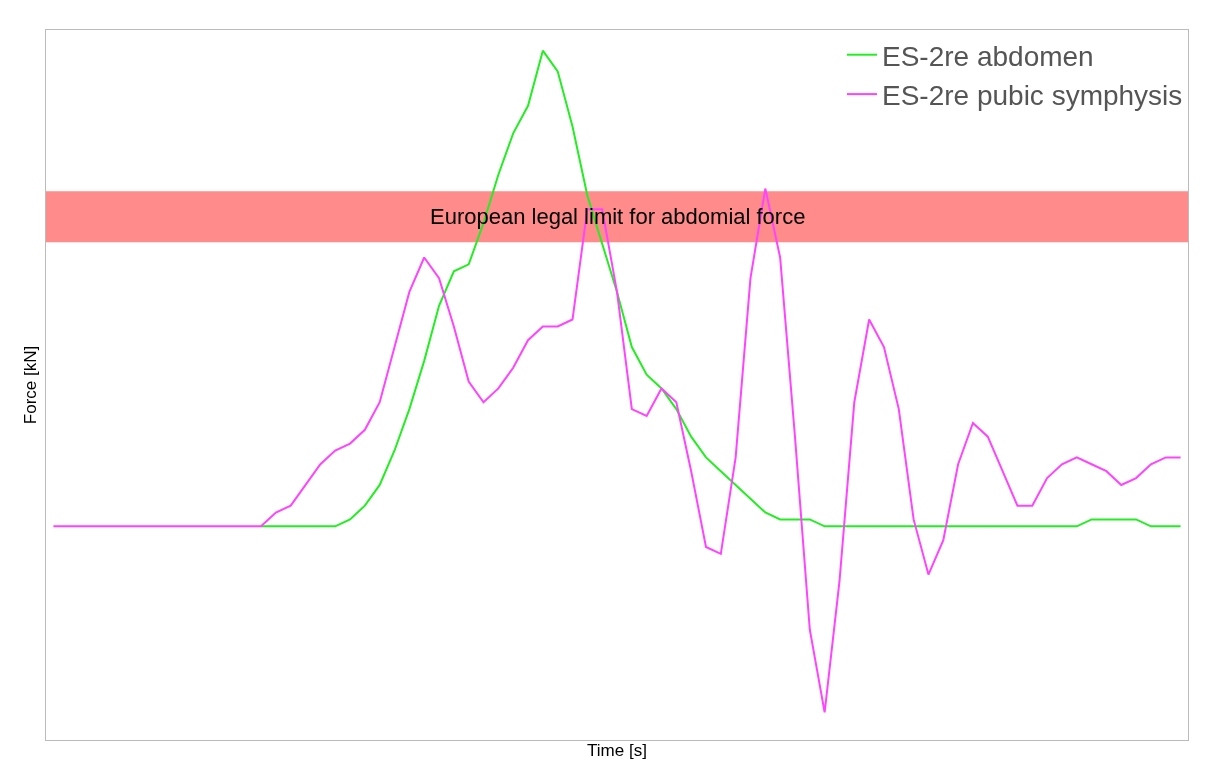 The image size is (1220, 776). Describe the element at coordinates (988, 56) in the screenshot. I see `legend-label: ES-2re abdomen` at that location.